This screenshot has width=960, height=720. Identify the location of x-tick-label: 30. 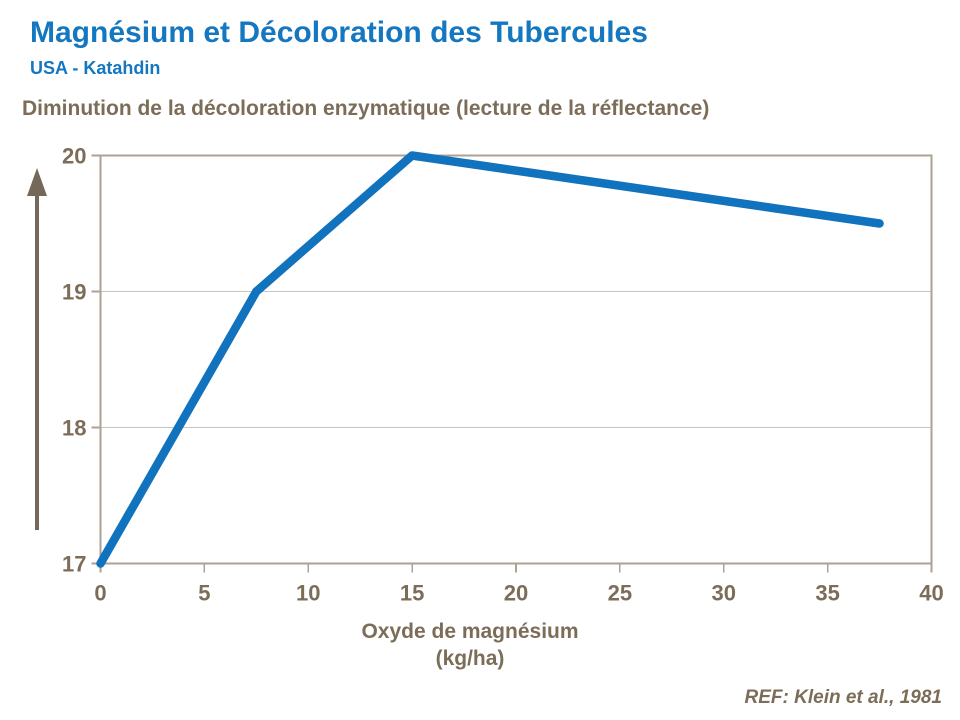
(724, 593).